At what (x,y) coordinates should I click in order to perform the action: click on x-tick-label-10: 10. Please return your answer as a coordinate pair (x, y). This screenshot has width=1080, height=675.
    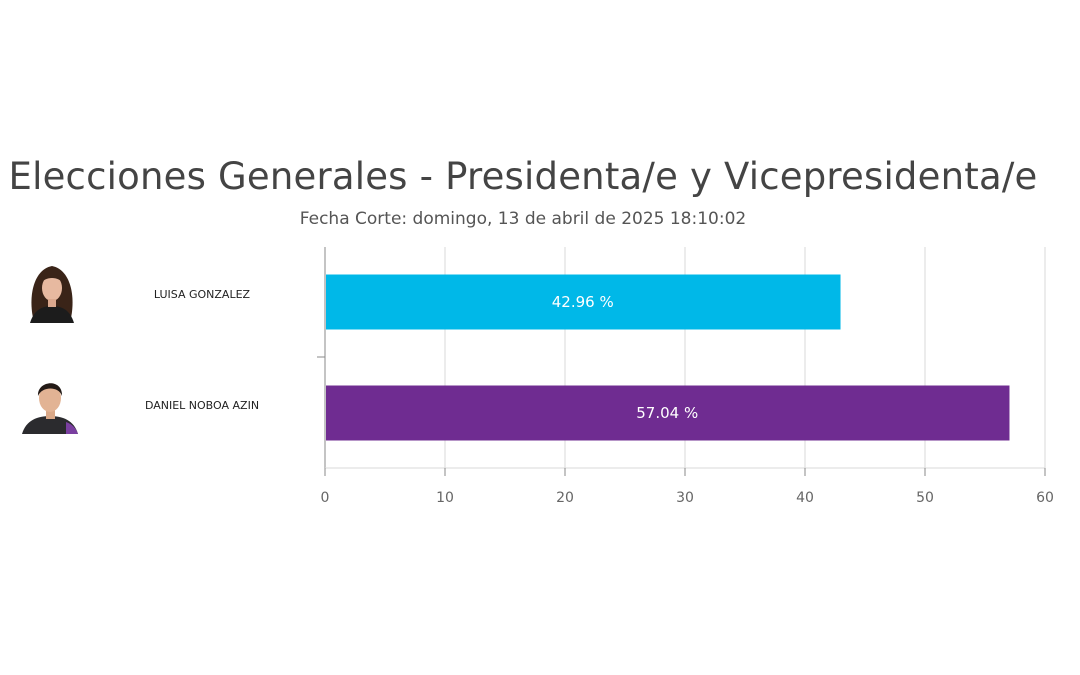
    Looking at the image, I should click on (445, 498).